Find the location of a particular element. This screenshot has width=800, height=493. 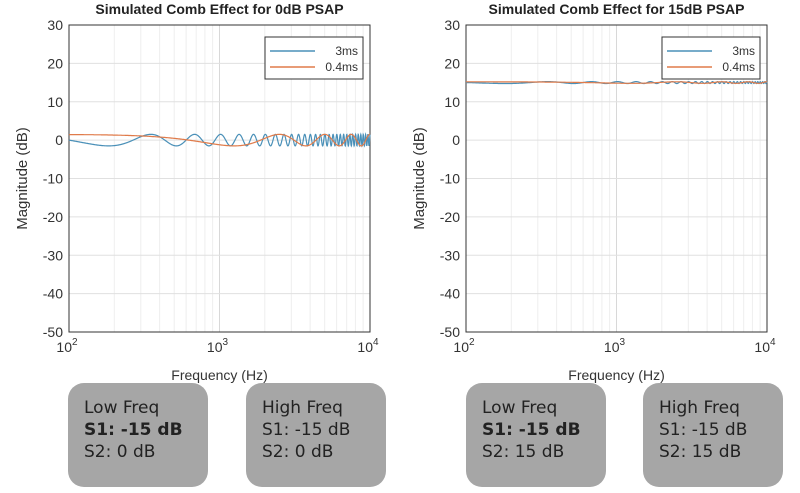

annotation-box-right-high: High Freq S1: -15 dB S2: 15 dB is located at coordinates (713, 435).